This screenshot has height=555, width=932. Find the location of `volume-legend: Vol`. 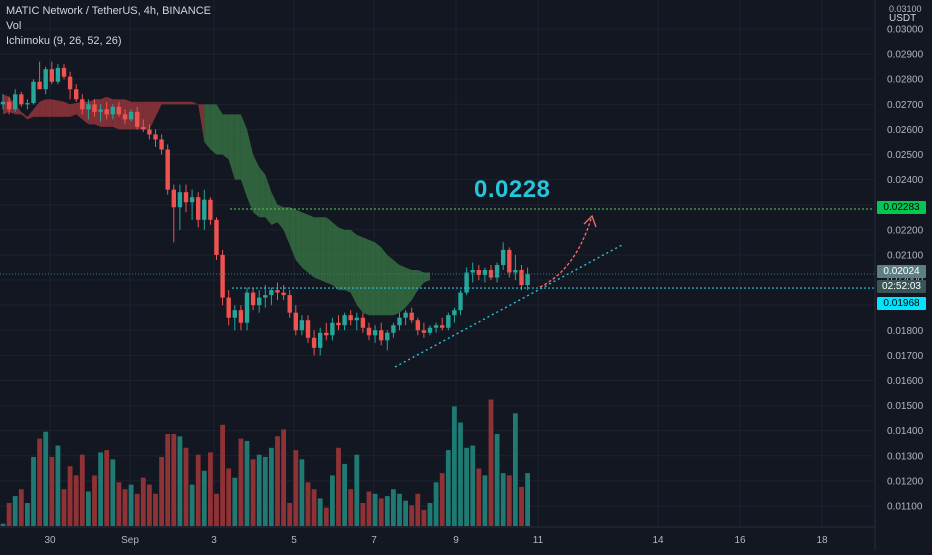

volume-legend: Vol is located at coordinates (14, 26).